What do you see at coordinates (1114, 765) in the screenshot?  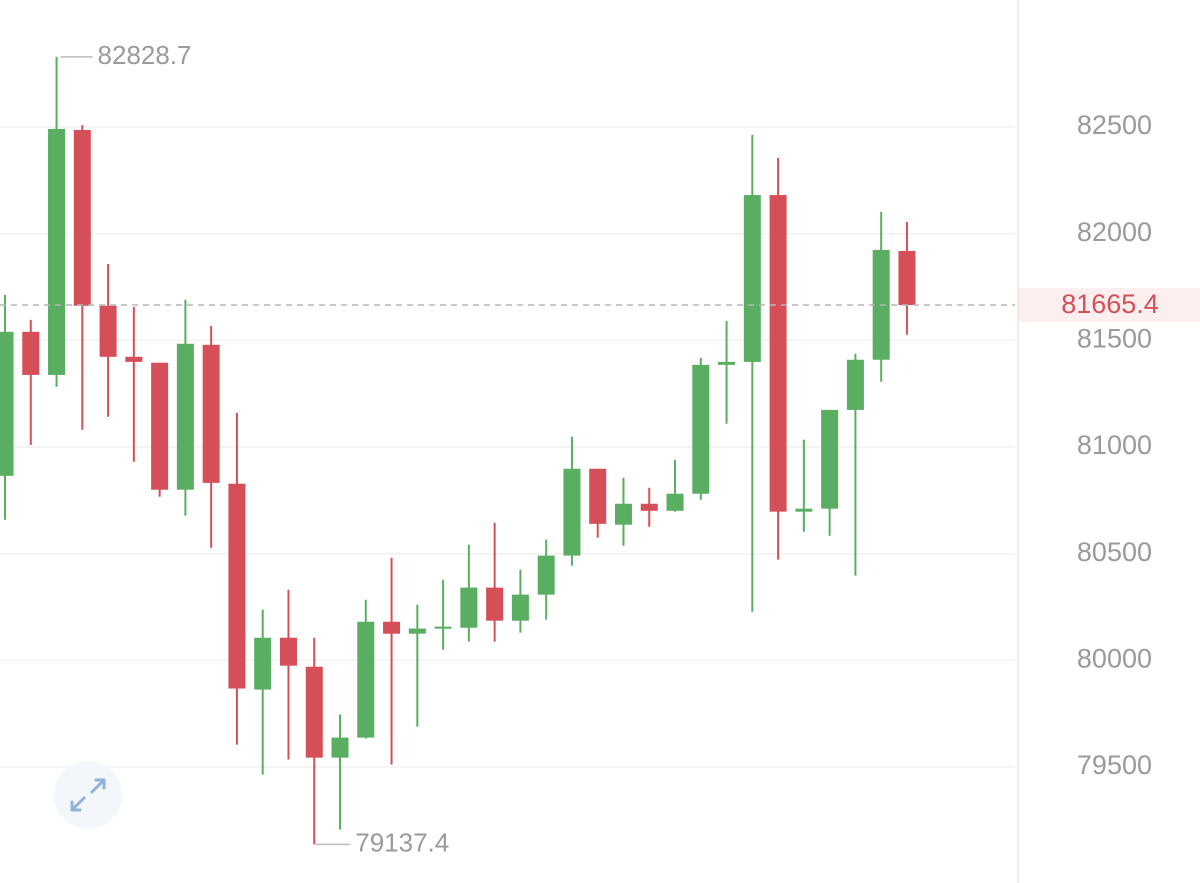 I see `y-tick-label: 79500` at bounding box center [1114, 765].